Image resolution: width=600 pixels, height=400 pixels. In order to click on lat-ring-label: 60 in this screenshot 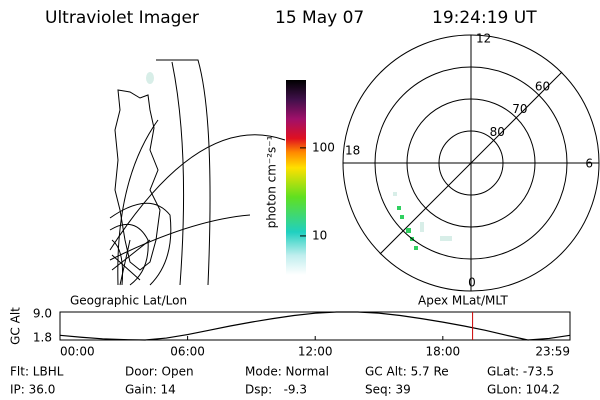, I will do `click(542, 87)`.